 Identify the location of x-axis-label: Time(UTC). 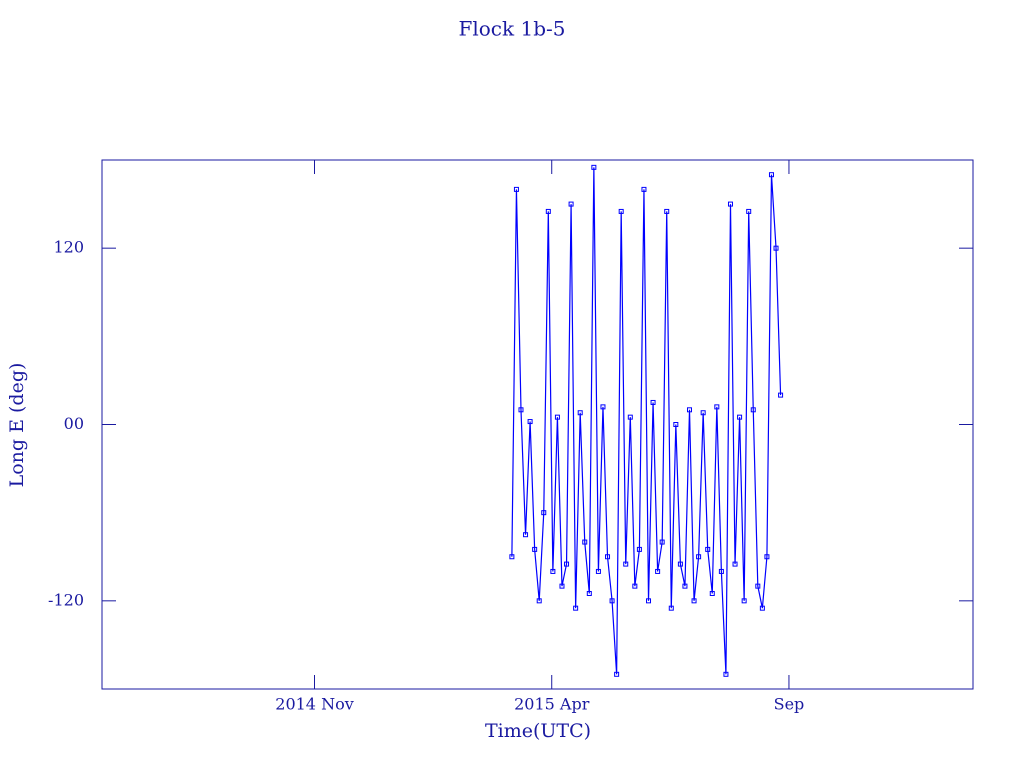
(538, 731).